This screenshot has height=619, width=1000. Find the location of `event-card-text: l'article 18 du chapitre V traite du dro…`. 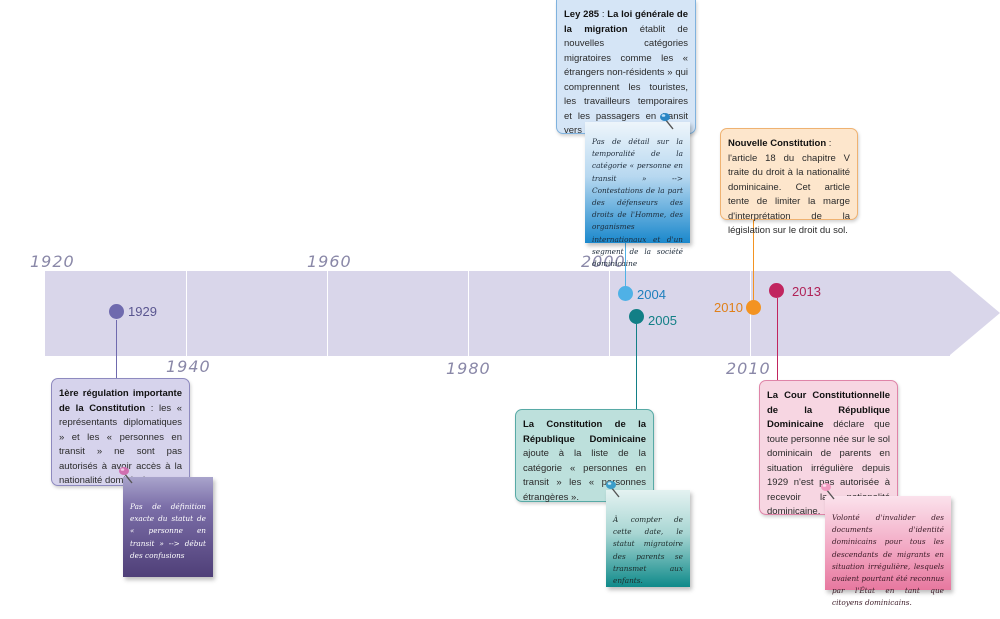

event-card-text: l'article 18 du chapitre V traite du dro… is located at coordinates (789, 194).